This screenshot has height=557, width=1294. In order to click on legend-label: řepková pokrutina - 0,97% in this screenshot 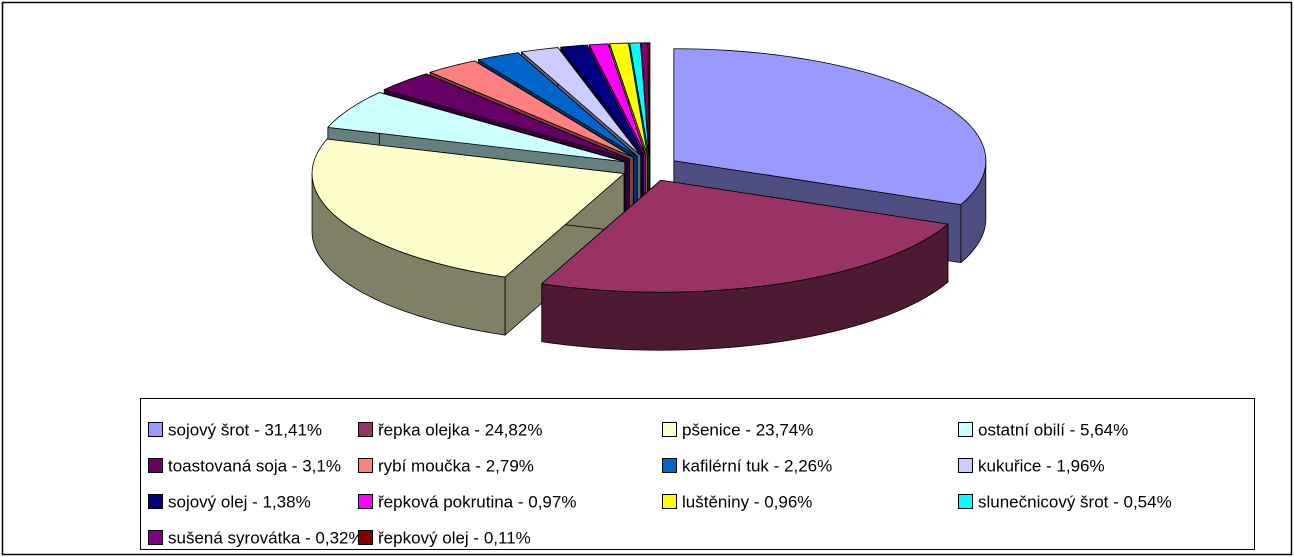, I will do `click(477, 501)`.